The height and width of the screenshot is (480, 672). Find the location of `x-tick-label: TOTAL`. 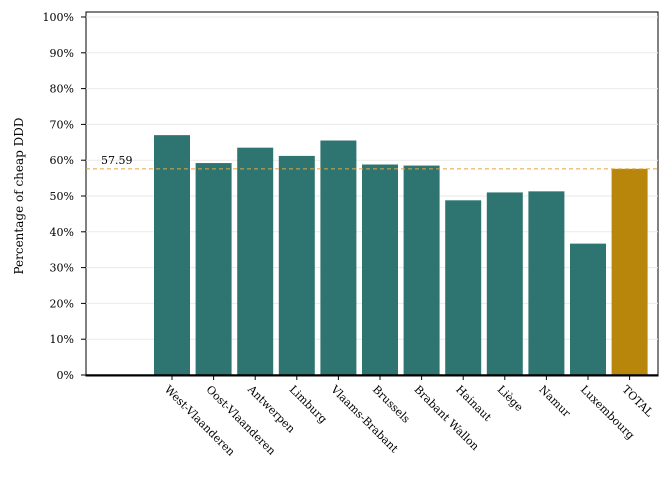

x-tick-label: TOTAL is located at coordinates (637, 401).